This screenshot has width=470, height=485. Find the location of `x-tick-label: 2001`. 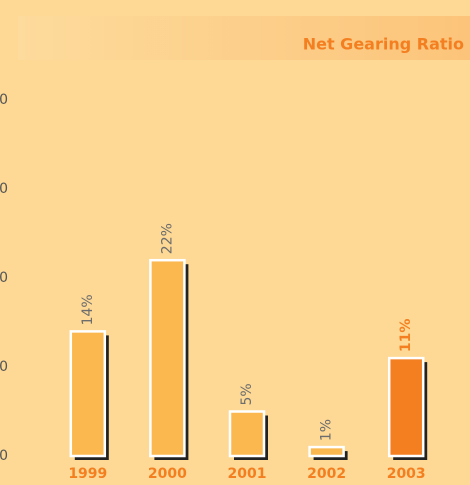

x-tick-label: 2001 is located at coordinates (247, 474).